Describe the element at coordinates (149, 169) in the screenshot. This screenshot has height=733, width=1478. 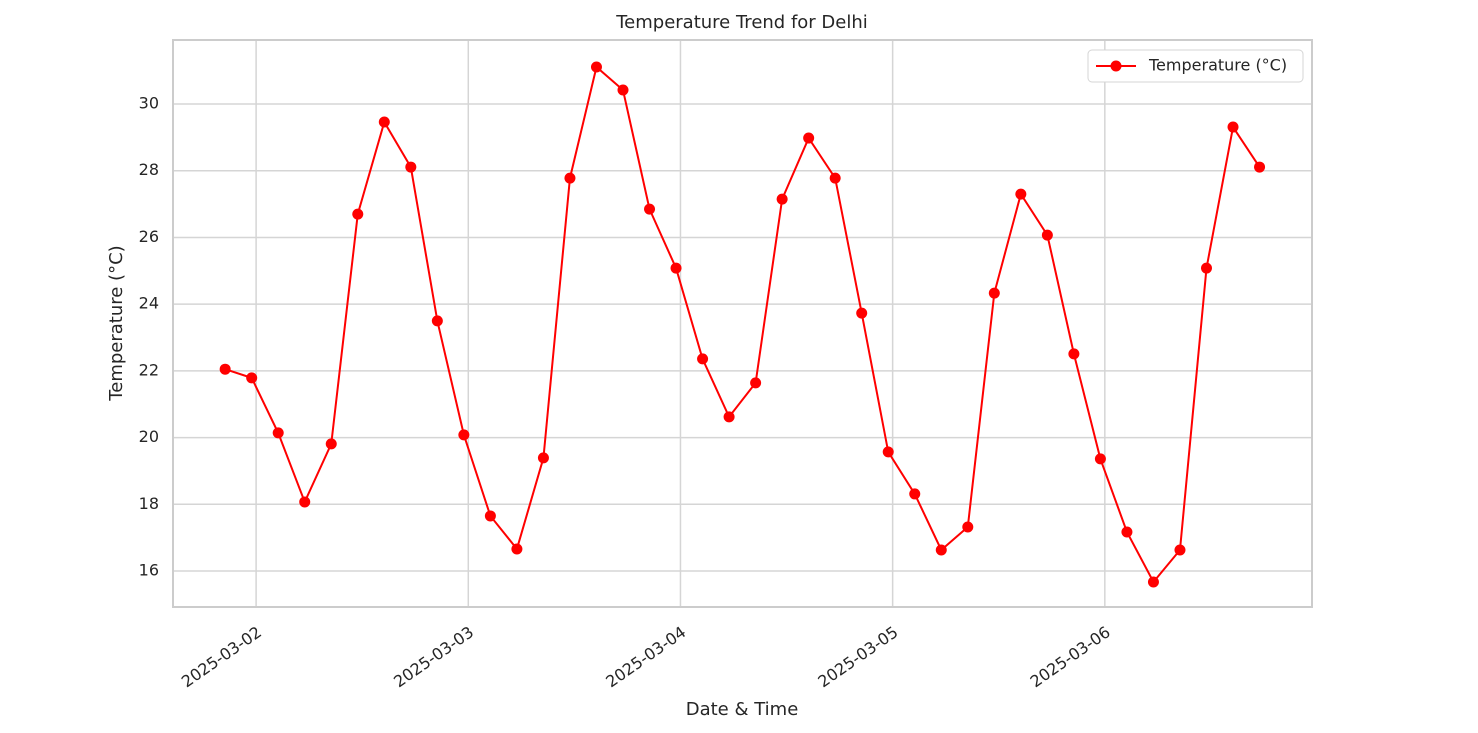
I see `y-tick-label: 28` at that location.